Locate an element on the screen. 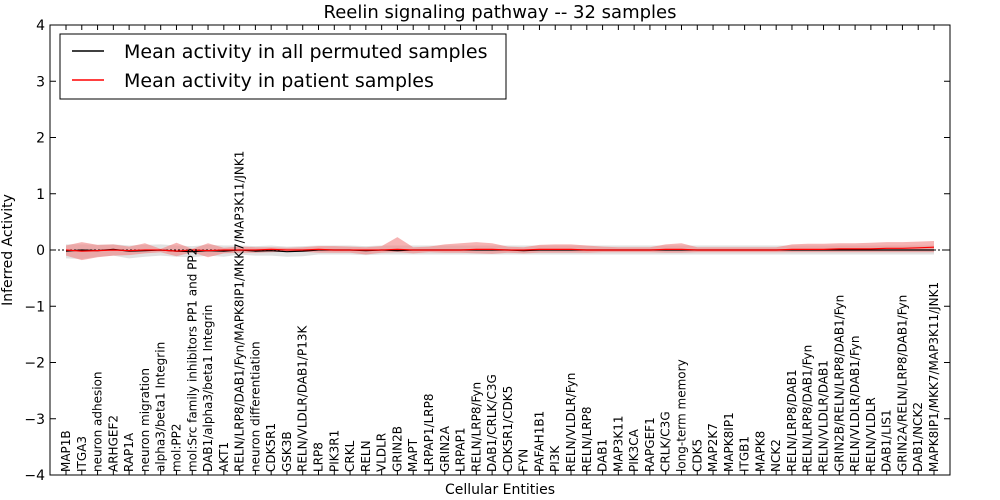 The image size is (1000, 500). y-tick-label: 3 is located at coordinates (40, 82).